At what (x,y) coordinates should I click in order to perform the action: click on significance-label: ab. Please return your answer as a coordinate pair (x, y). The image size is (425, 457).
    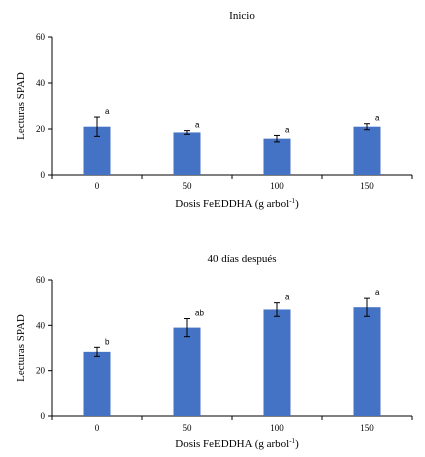
    Looking at the image, I should click on (199, 313).